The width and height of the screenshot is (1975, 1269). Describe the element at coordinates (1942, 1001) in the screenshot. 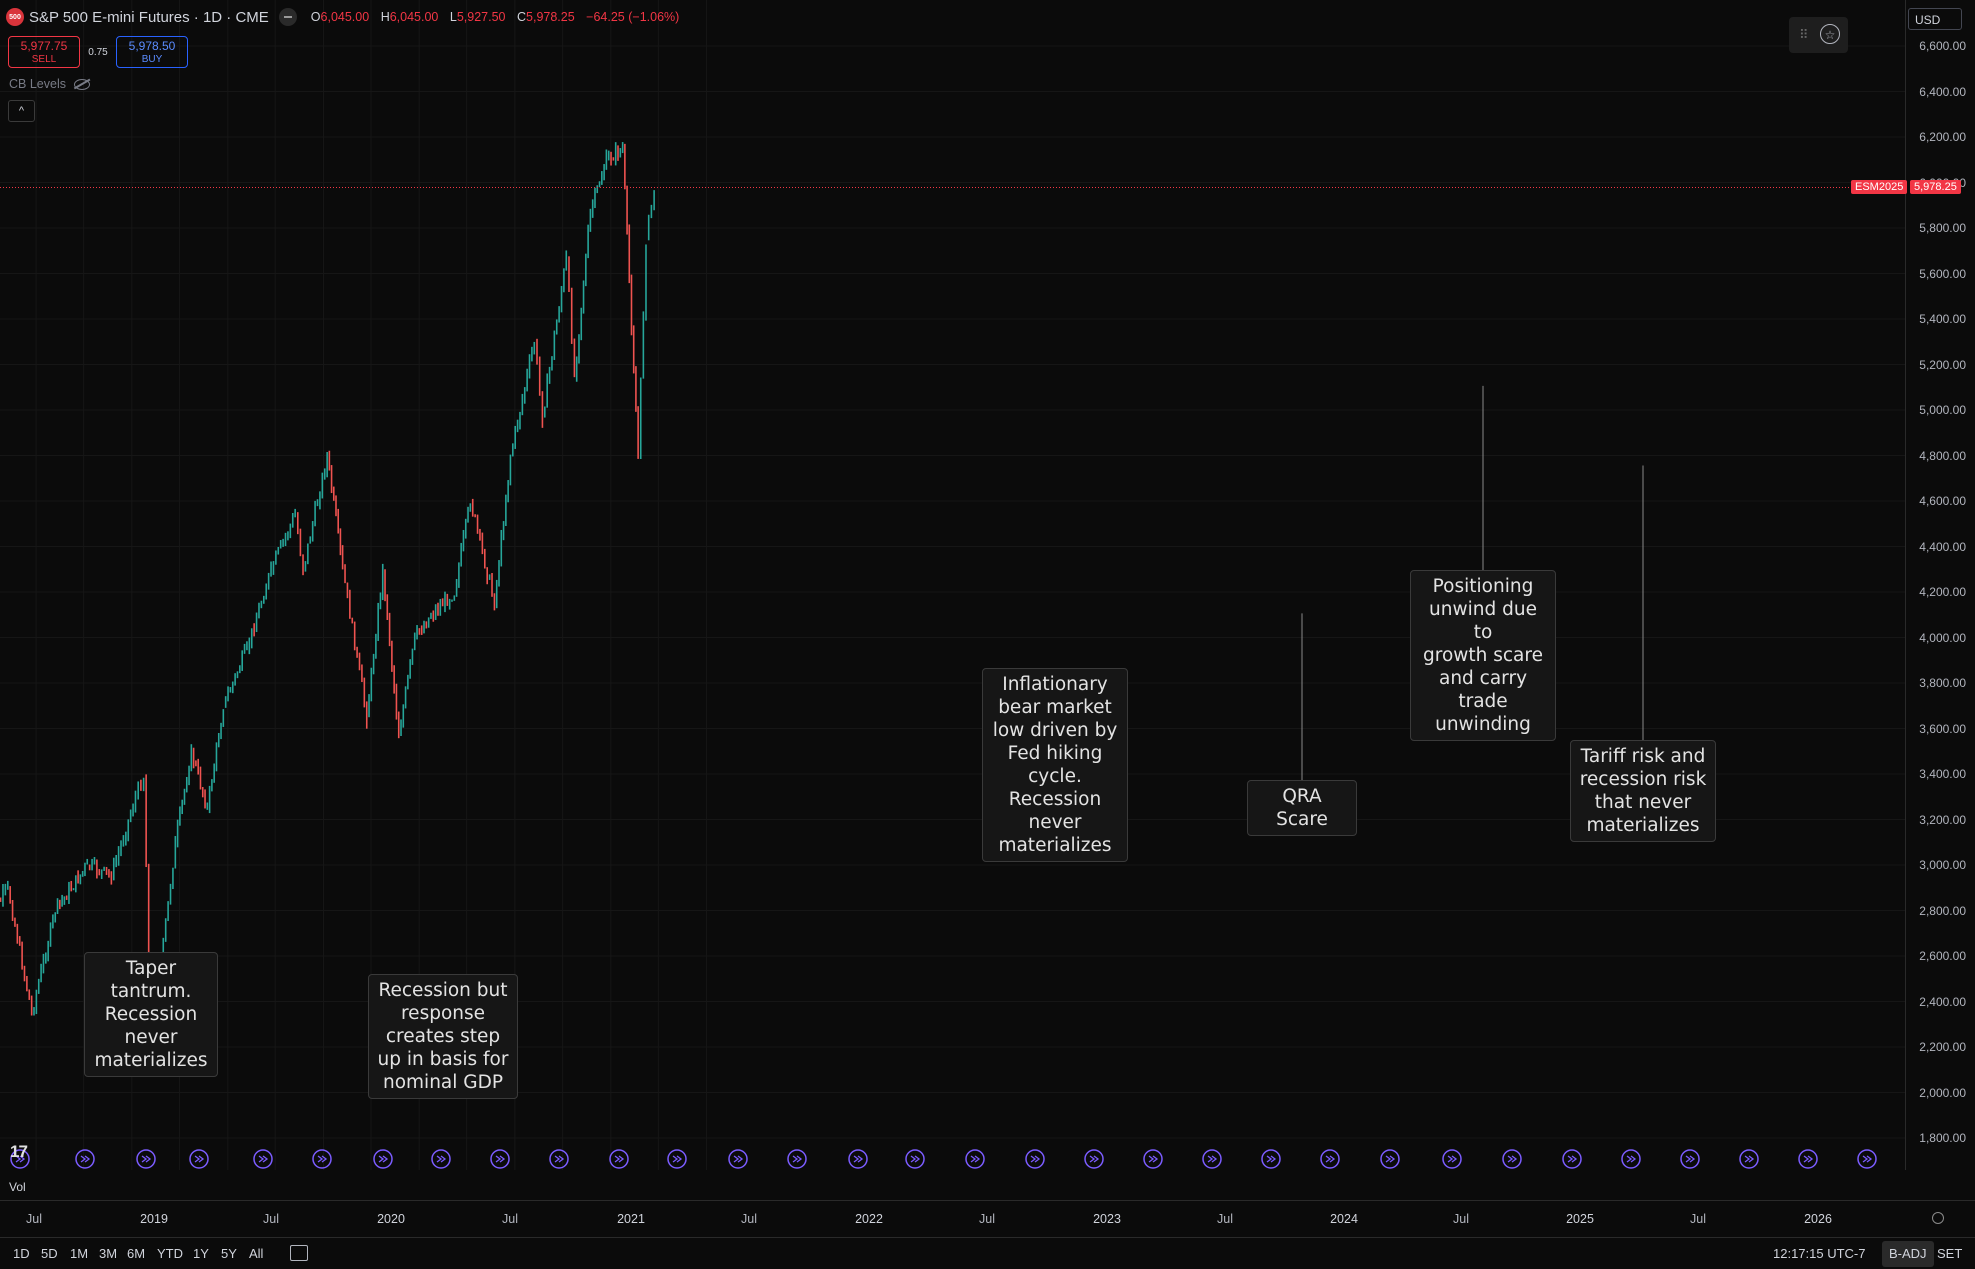

I see `price-axis-label: 2,400.00` at that location.